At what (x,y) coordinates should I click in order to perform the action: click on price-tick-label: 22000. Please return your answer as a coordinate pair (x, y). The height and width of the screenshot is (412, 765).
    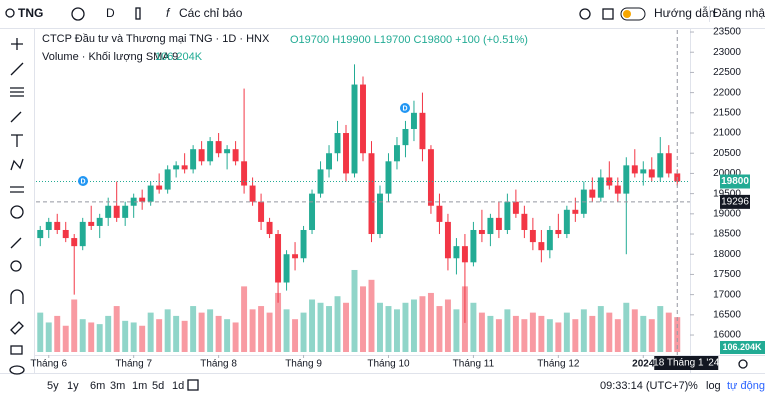
    Looking at the image, I should click on (727, 92).